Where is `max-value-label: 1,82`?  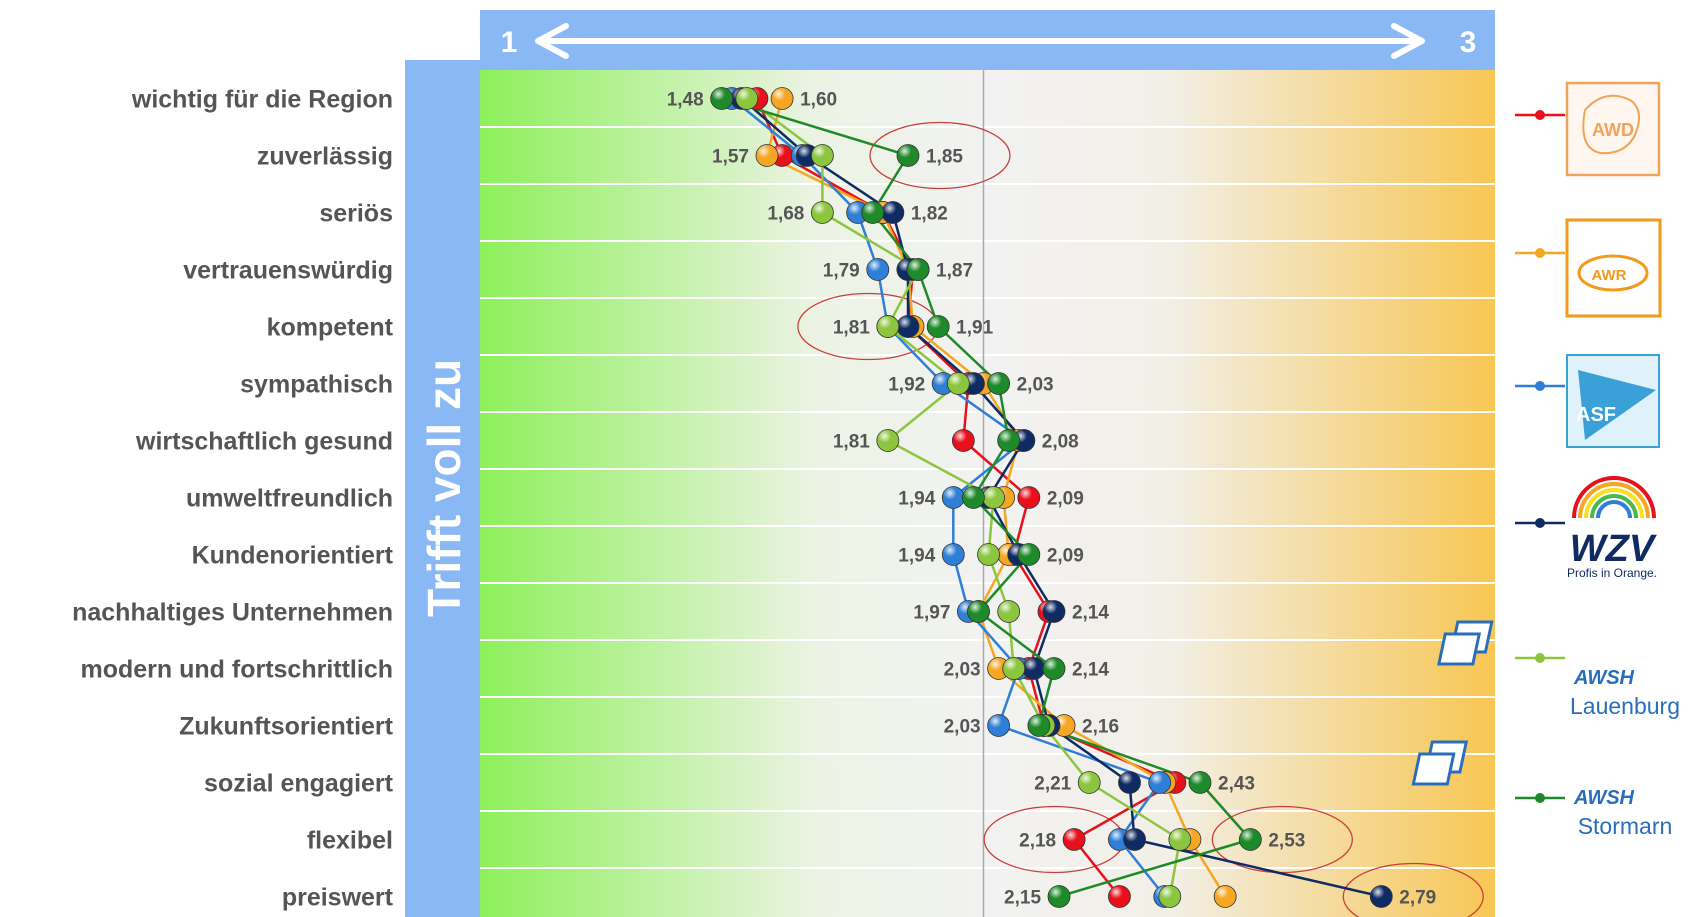
max-value-label: 1,82 is located at coordinates (929, 214).